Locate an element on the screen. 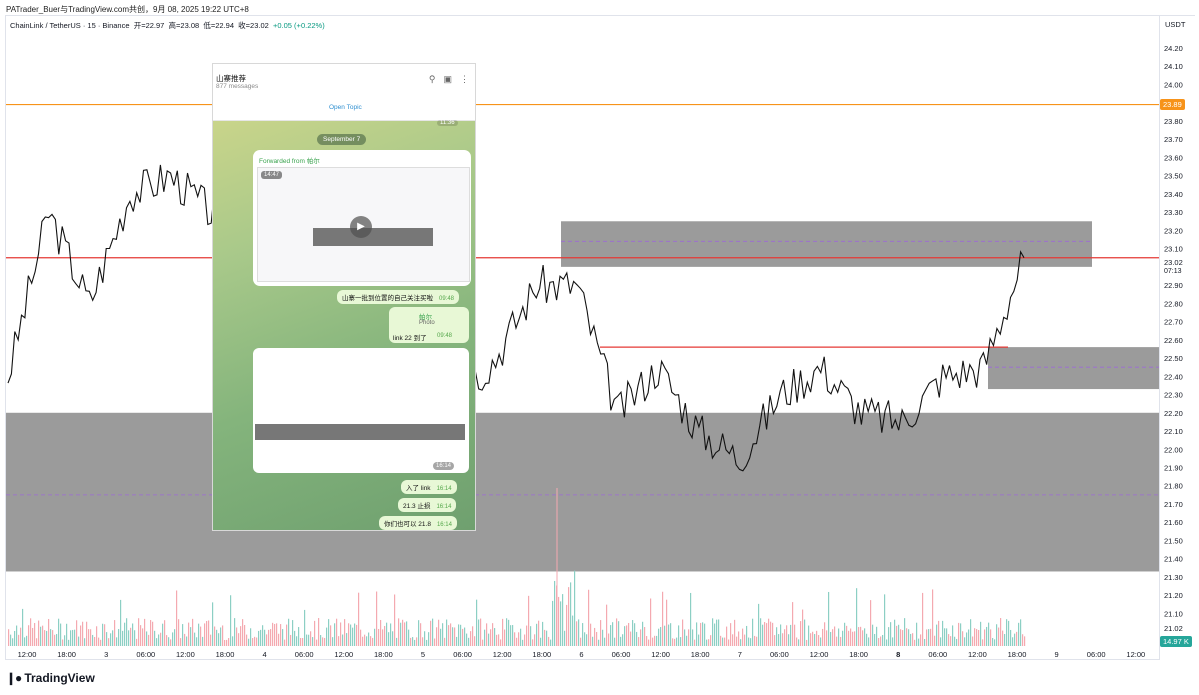 The image size is (1199, 695). search-icon: ⚲ is located at coordinates (432, 79).